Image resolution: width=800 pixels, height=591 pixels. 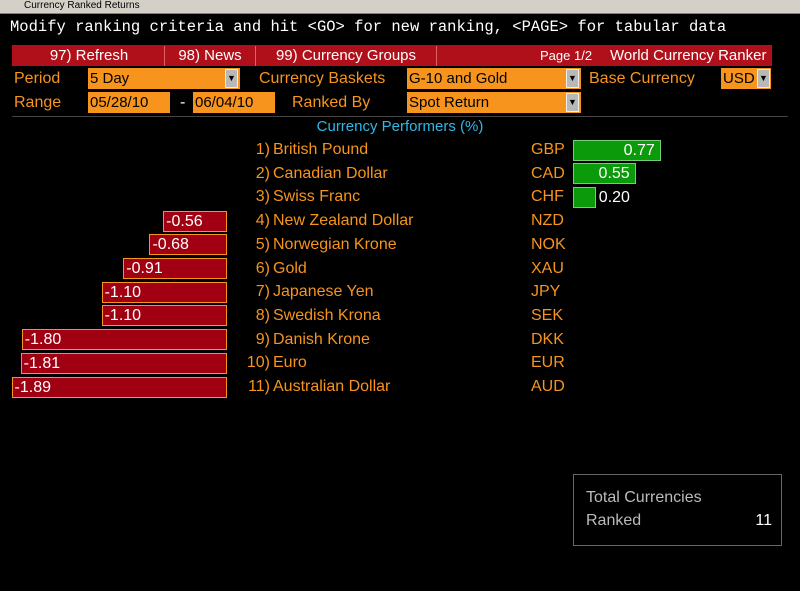 What do you see at coordinates (129, 102) in the screenshot?
I see `date-field: 05/28/10` at bounding box center [129, 102].